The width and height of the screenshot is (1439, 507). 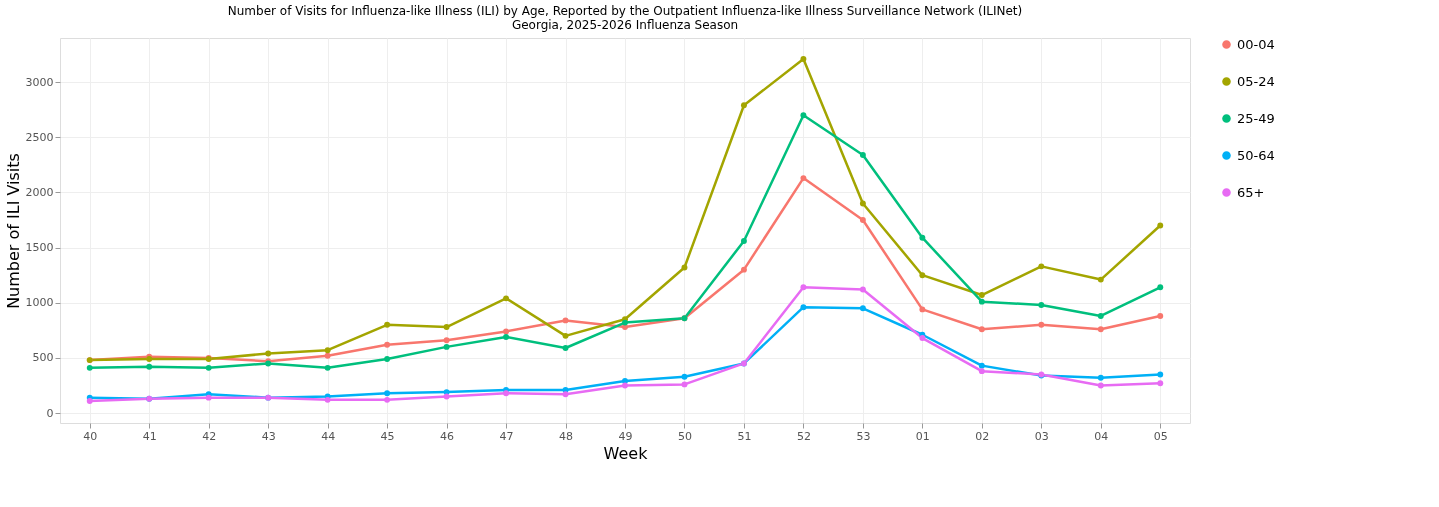 I want to click on y-tick-label: 2500, so click(x=39, y=137).